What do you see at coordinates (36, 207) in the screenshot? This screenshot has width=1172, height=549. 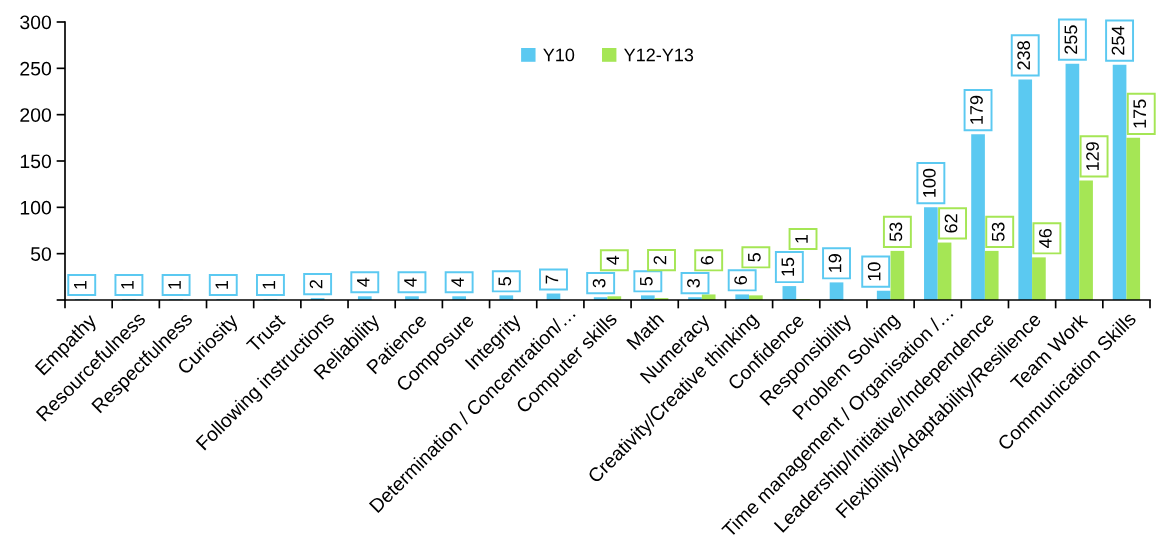 I see `y-tick-label: 100` at bounding box center [36, 207].